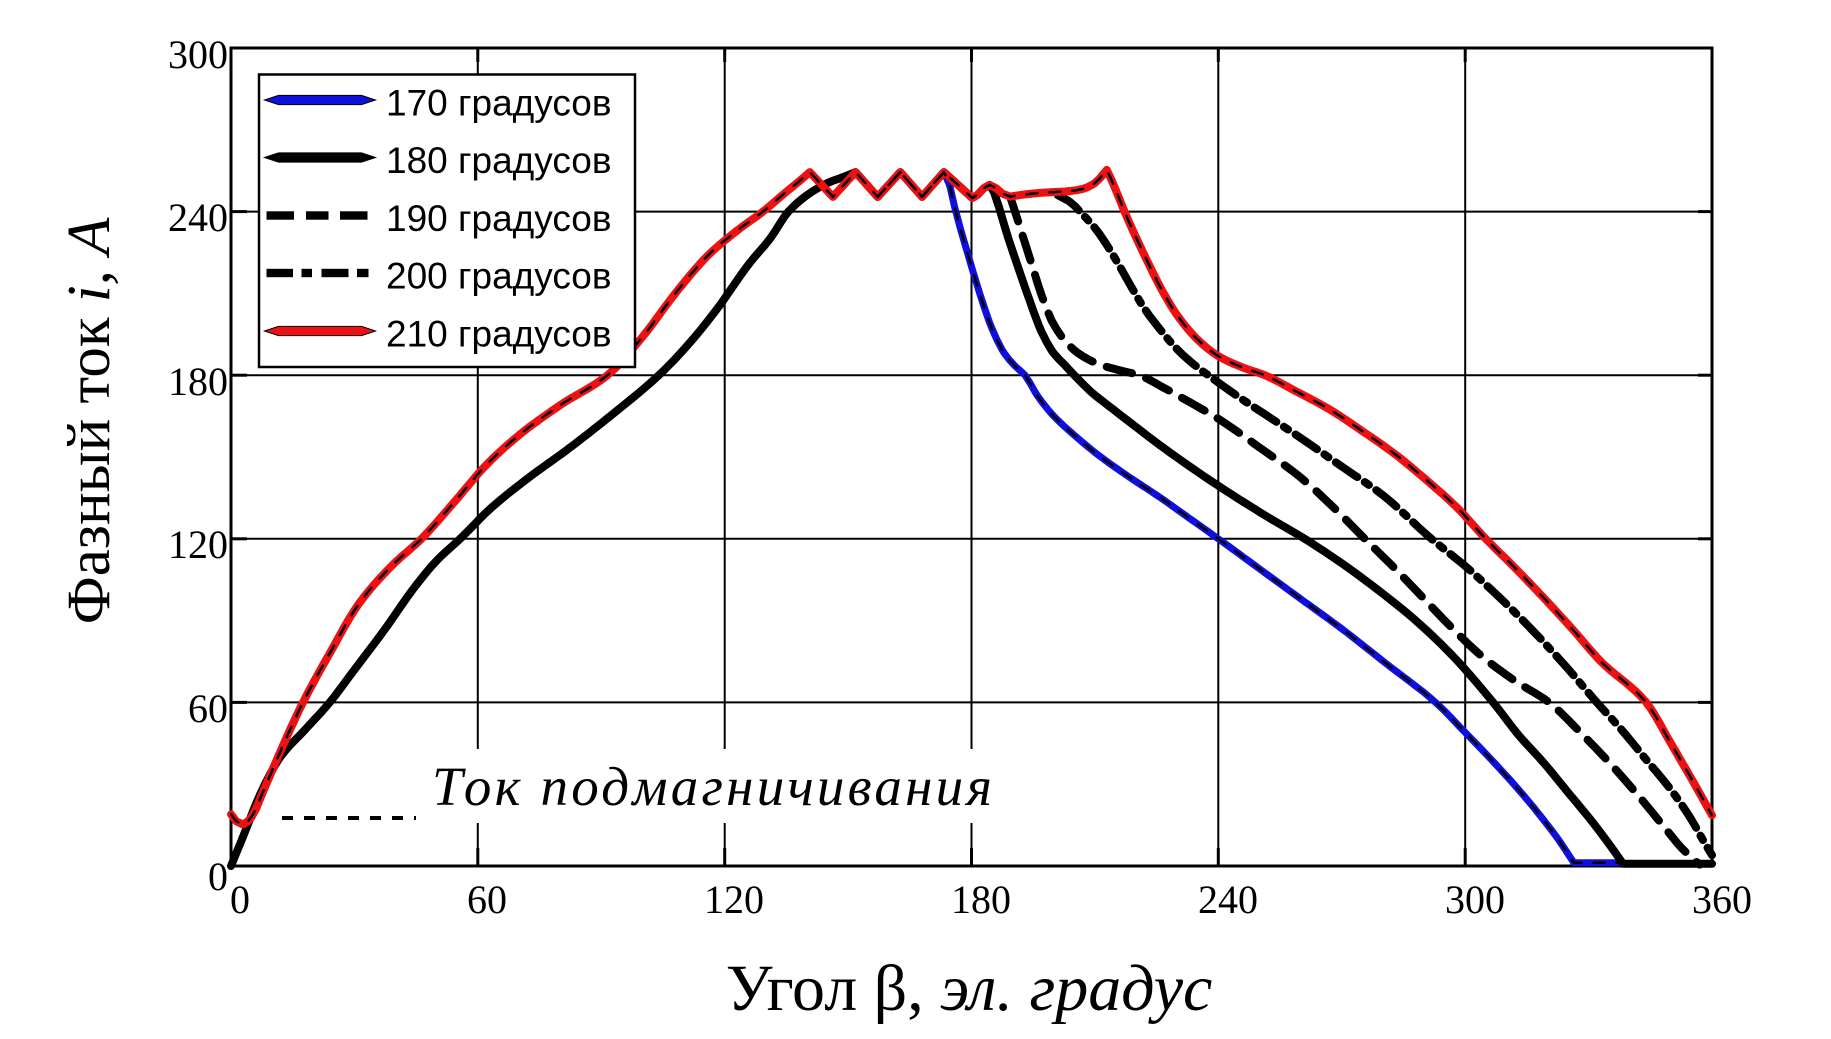 The width and height of the screenshot is (1831, 1039). I want to click on svg-text: 210 градусов, so click(499, 334).